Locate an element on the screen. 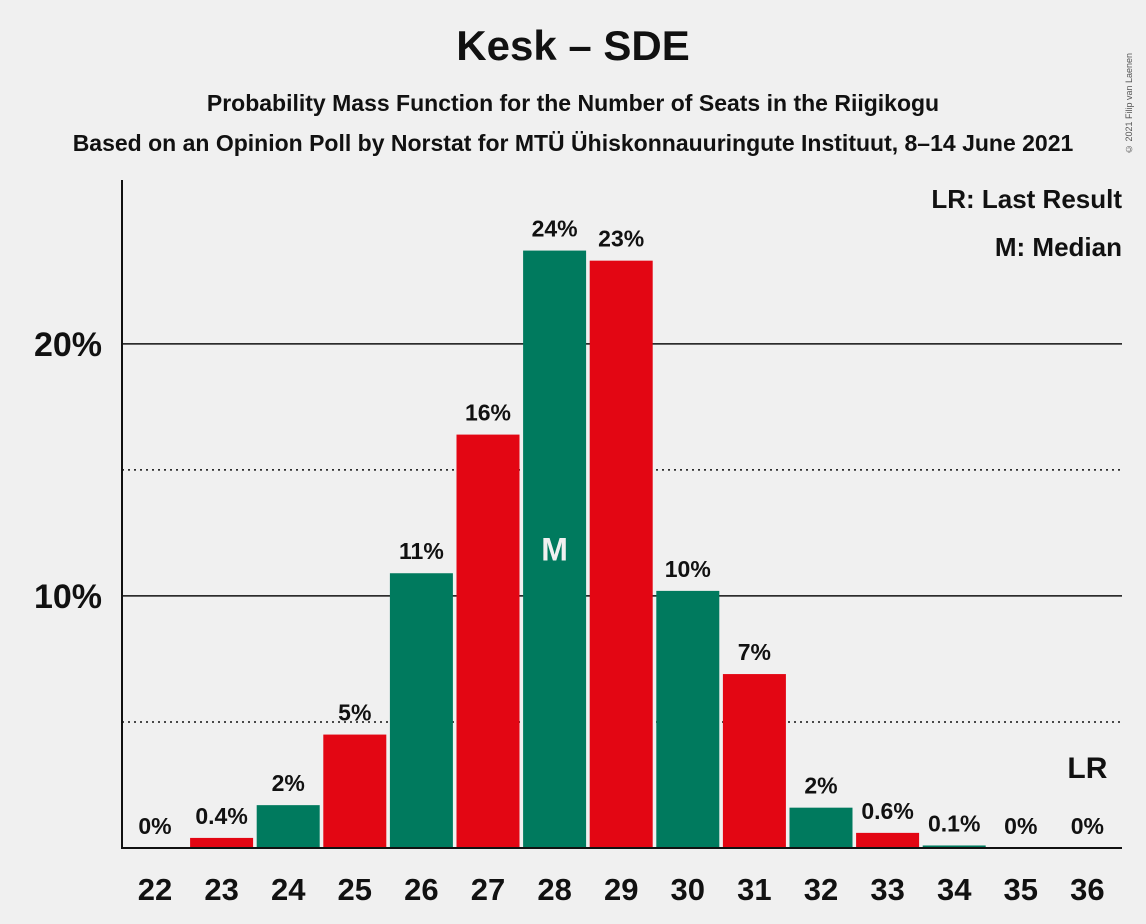 Image resolution: width=1146 pixels, height=924 pixels. x-tick-label: 25 is located at coordinates (355, 889).